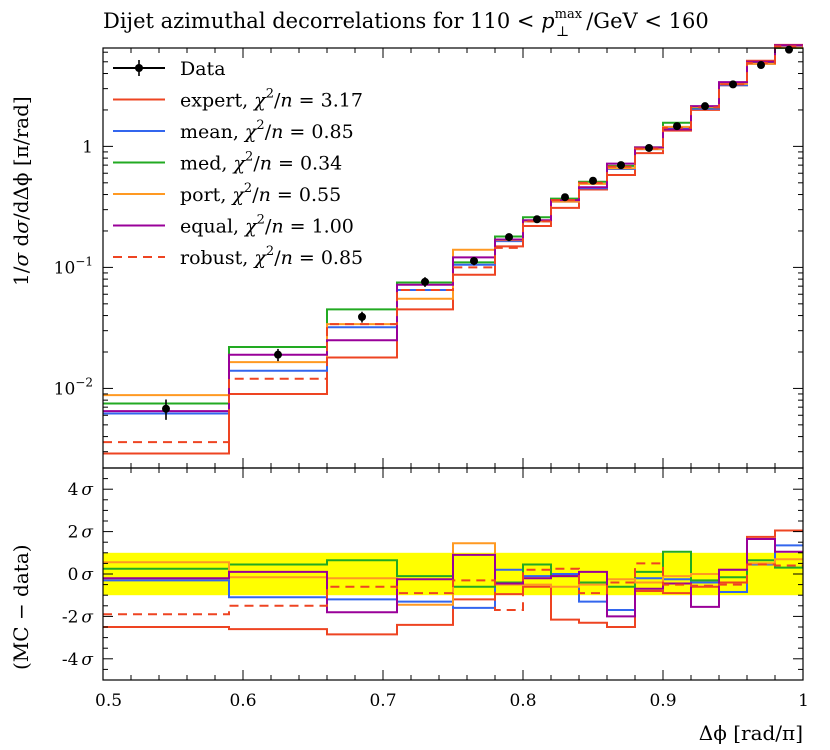 Image resolution: width=830 pixels, height=750 pixels. I want to click on main-y-axis-label: 1/σ dσ/dΔϕ [π/rad], so click(21, 191).